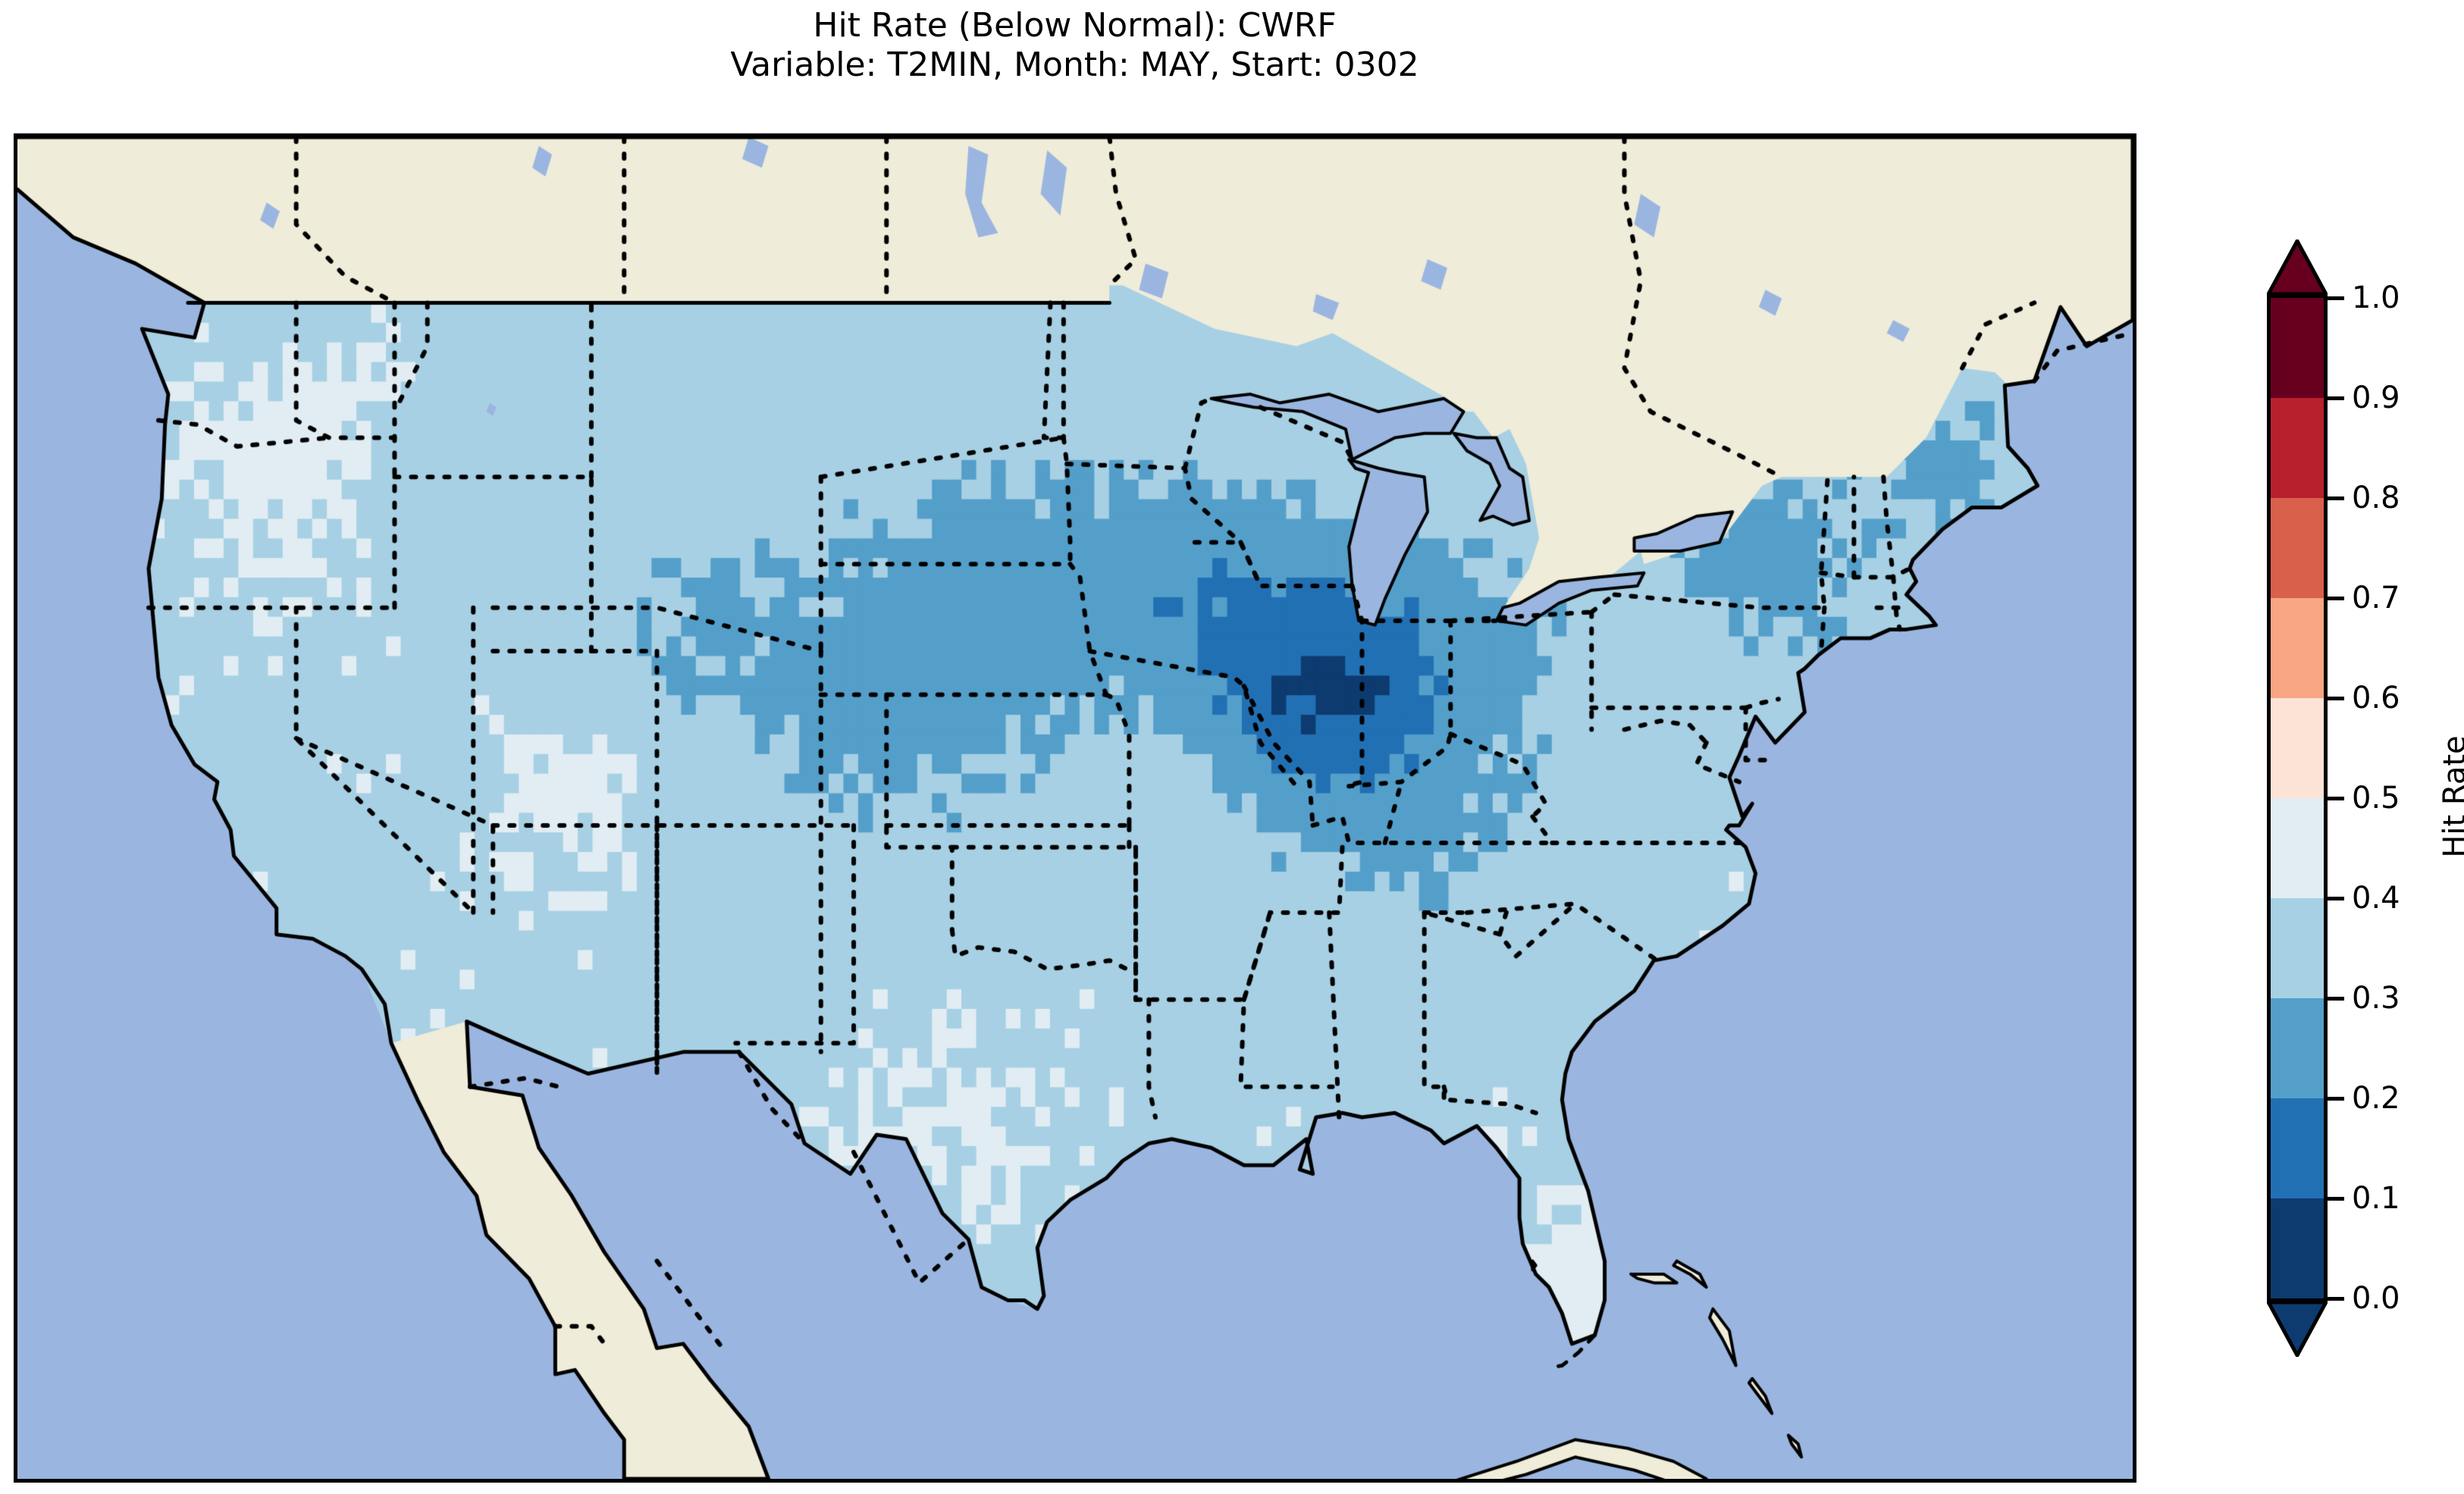 This screenshot has width=2464, height=1494. I want to click on colorbar-label: Hit Rate, so click(2451, 796).